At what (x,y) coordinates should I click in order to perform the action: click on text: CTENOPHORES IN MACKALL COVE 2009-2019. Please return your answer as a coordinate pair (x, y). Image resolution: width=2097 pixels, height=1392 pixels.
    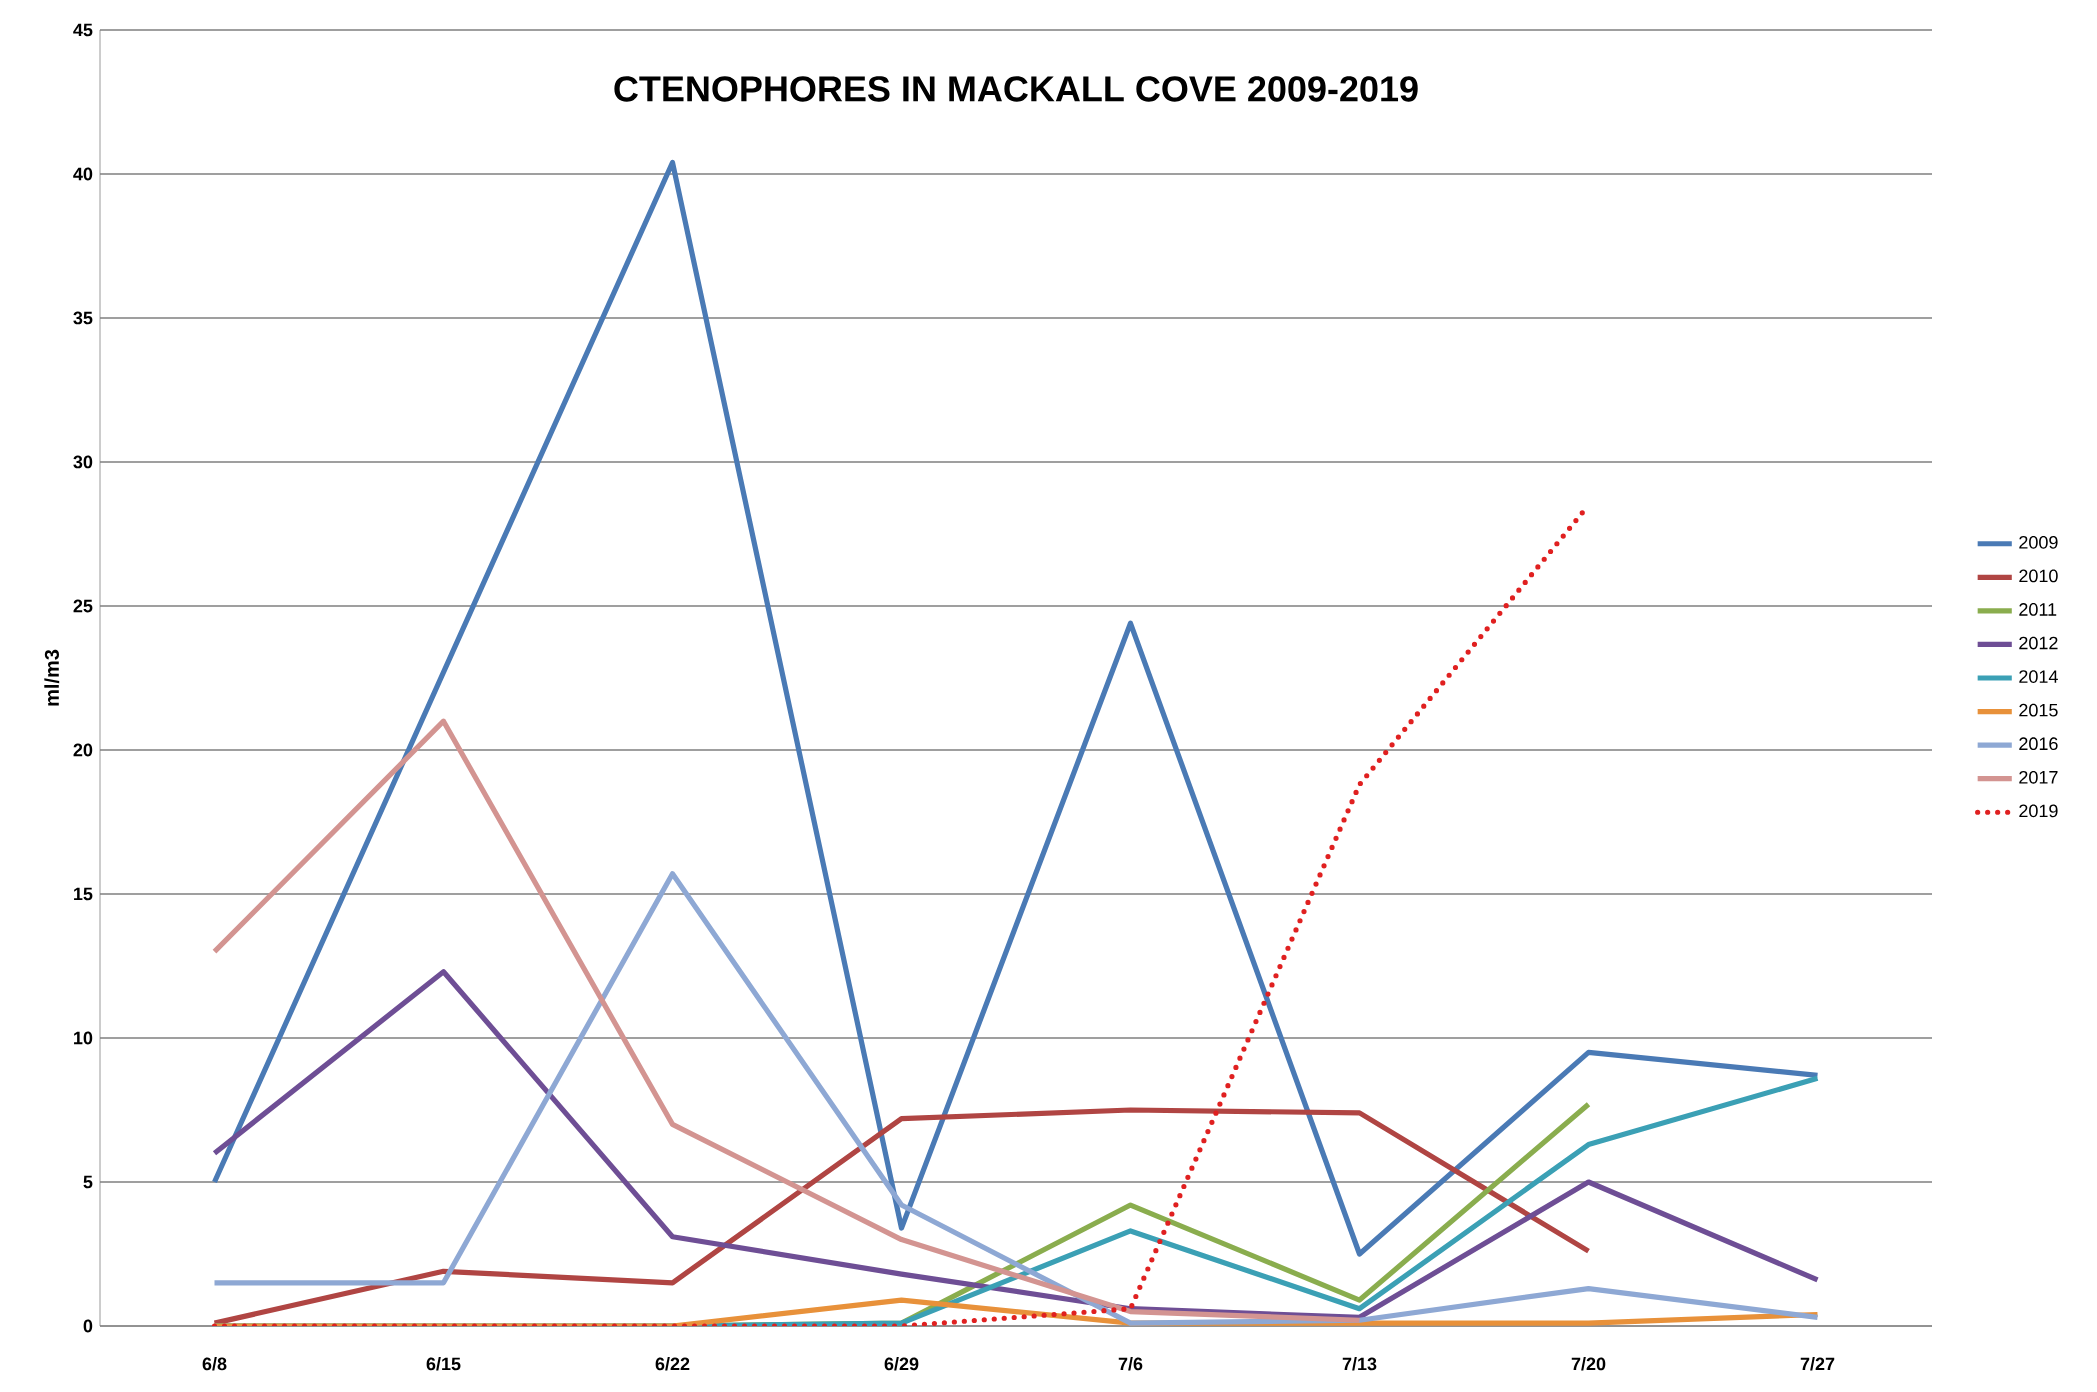
    Looking at the image, I should click on (1016, 89).